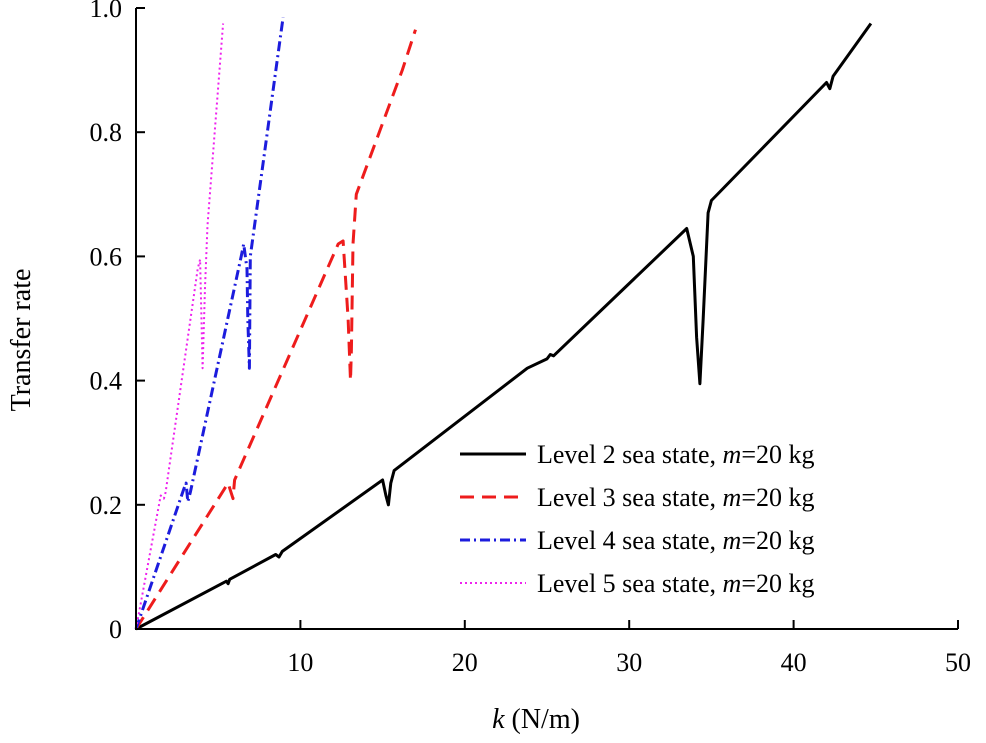 Image resolution: width=986 pixels, height=743 pixels. What do you see at coordinates (115, 629) in the screenshot?
I see `y-tick-label-0: 0` at bounding box center [115, 629].